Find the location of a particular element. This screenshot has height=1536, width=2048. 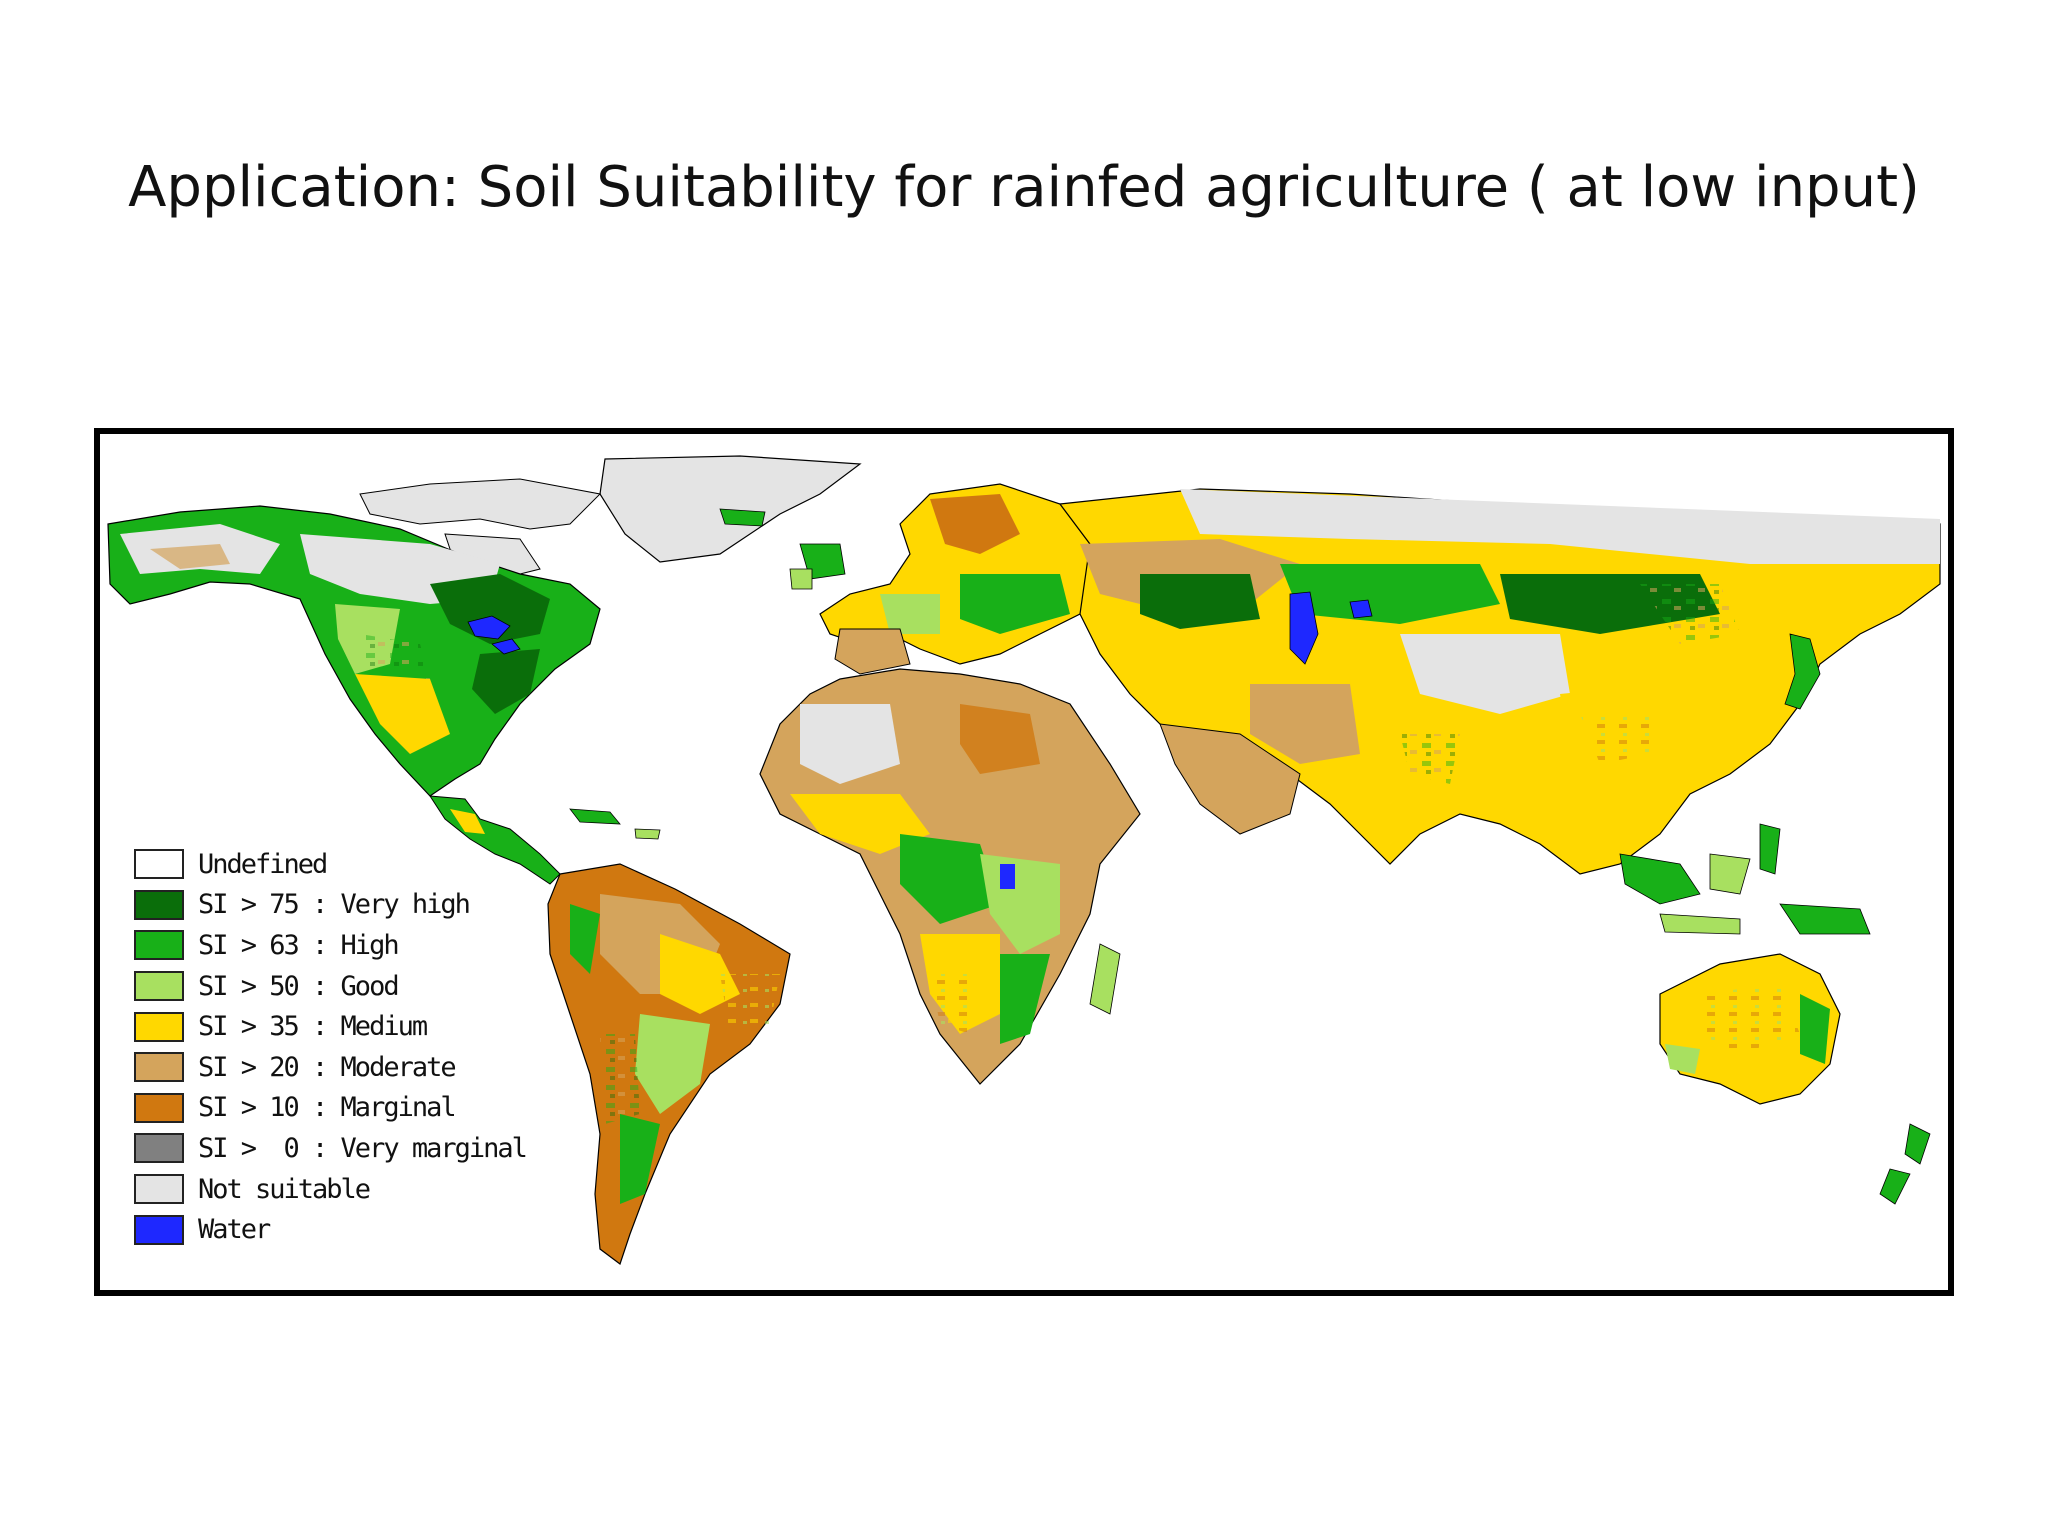

legend-label: SI > 50 : Good is located at coordinates (299, 986).